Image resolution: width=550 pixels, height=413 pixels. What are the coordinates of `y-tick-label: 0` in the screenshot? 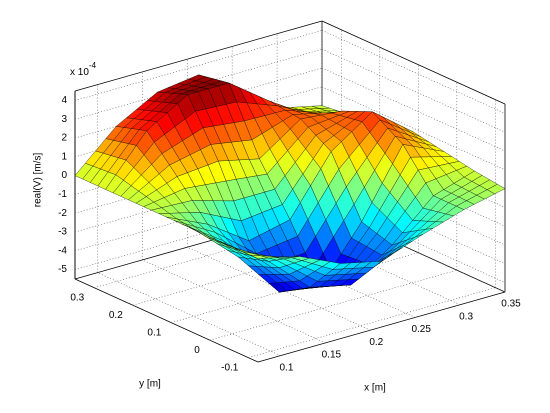 It's located at (197, 350).